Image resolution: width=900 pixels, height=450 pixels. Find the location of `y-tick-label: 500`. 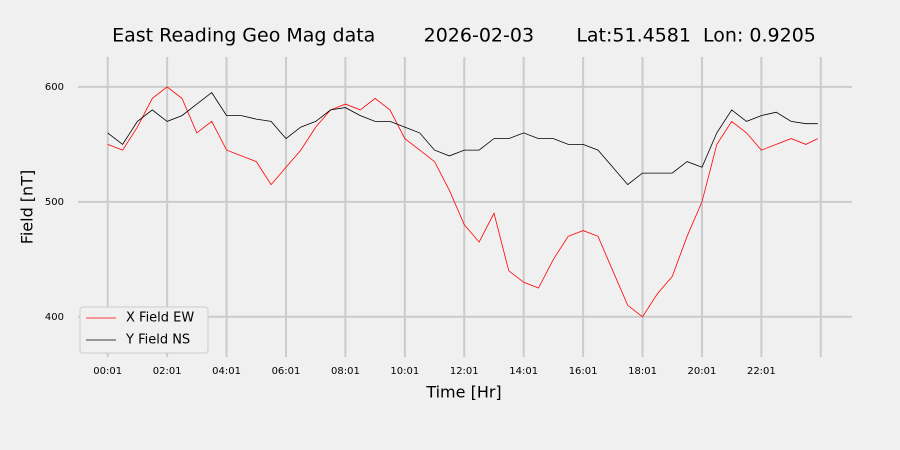

y-tick-label: 500 is located at coordinates (54, 202).